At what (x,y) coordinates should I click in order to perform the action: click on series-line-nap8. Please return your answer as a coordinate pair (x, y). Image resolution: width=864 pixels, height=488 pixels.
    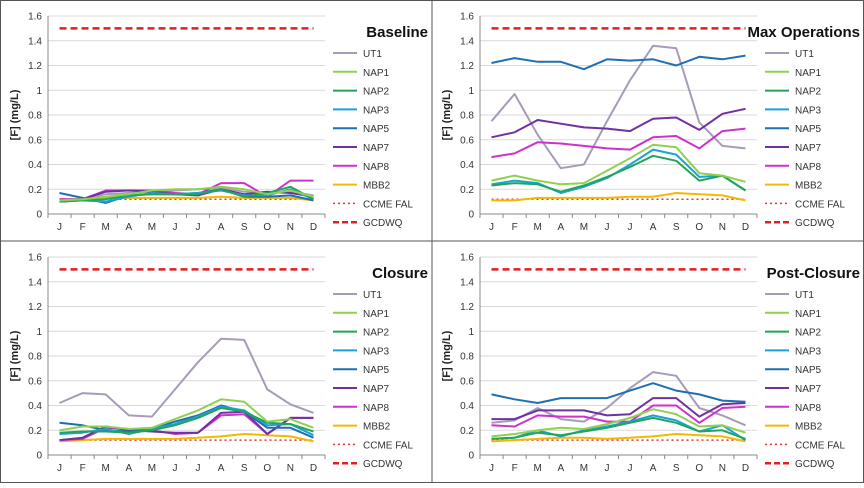
    Looking at the image, I should click on (618, 143).